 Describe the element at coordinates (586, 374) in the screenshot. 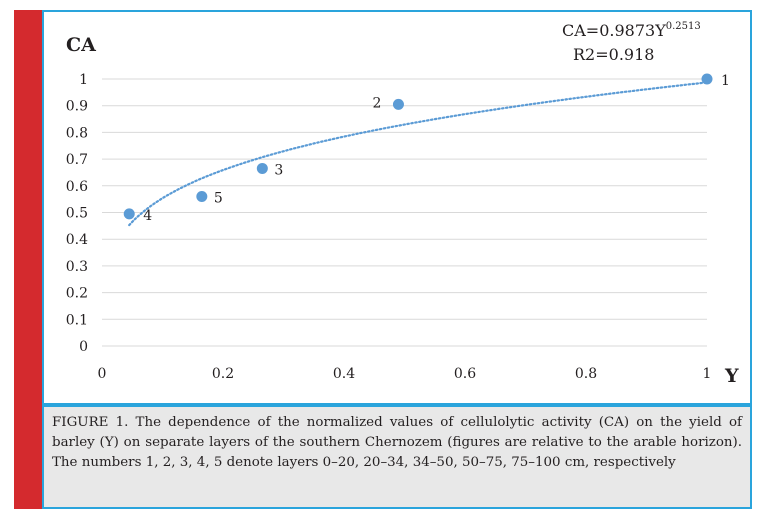

I see `x-tick-label: 0.8` at that location.